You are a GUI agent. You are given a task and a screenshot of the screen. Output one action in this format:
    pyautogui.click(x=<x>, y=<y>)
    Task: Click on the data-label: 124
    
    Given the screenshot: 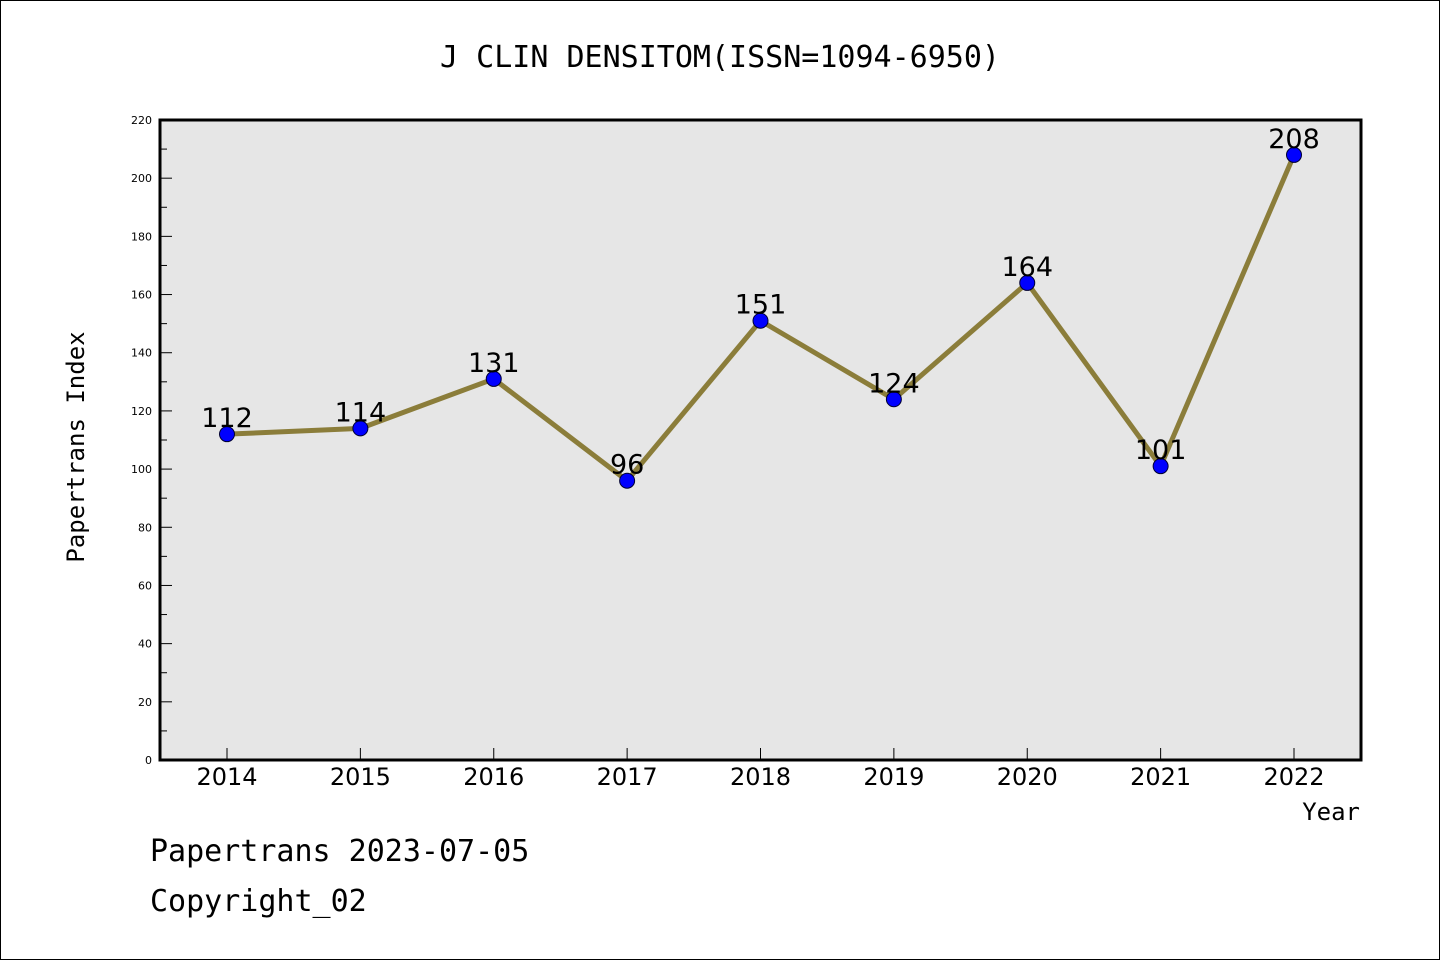 What is the action you would take?
    pyautogui.click(x=894, y=383)
    